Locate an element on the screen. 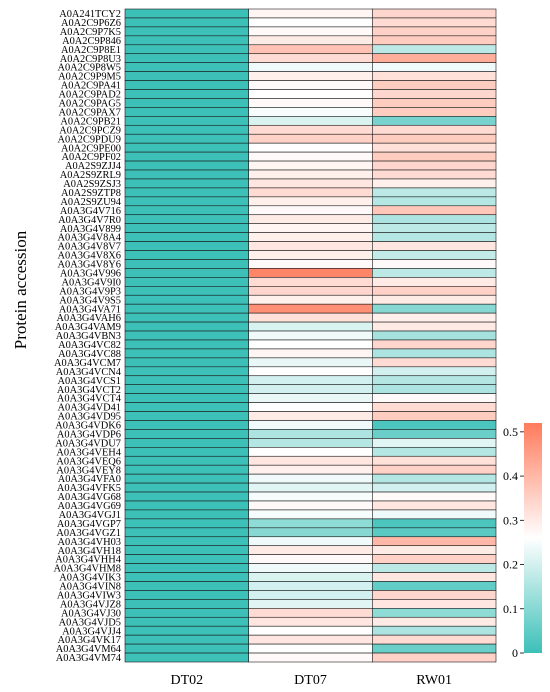 The height and width of the screenshot is (692, 550). row-label: A0A3G4VFA0 is located at coordinates (89, 479).